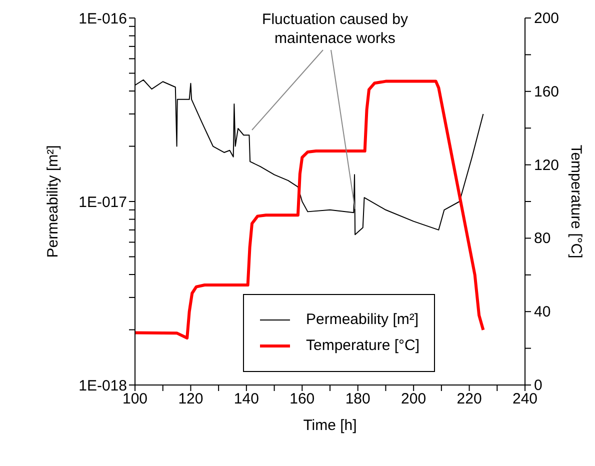 Image resolution: width=595 pixels, height=466 pixels. What do you see at coordinates (357, 399) in the screenshot?
I see `x-tick-label: 180` at bounding box center [357, 399].